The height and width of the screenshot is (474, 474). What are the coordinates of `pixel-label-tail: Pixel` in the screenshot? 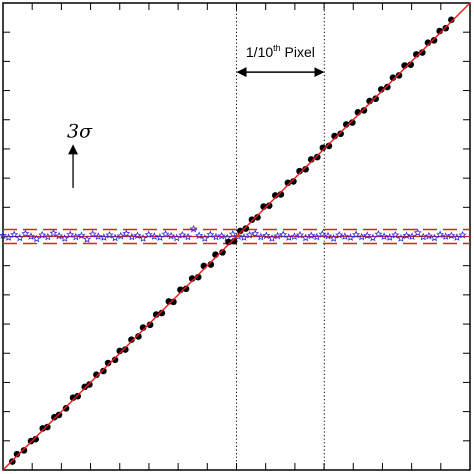 It's located at (298, 52).